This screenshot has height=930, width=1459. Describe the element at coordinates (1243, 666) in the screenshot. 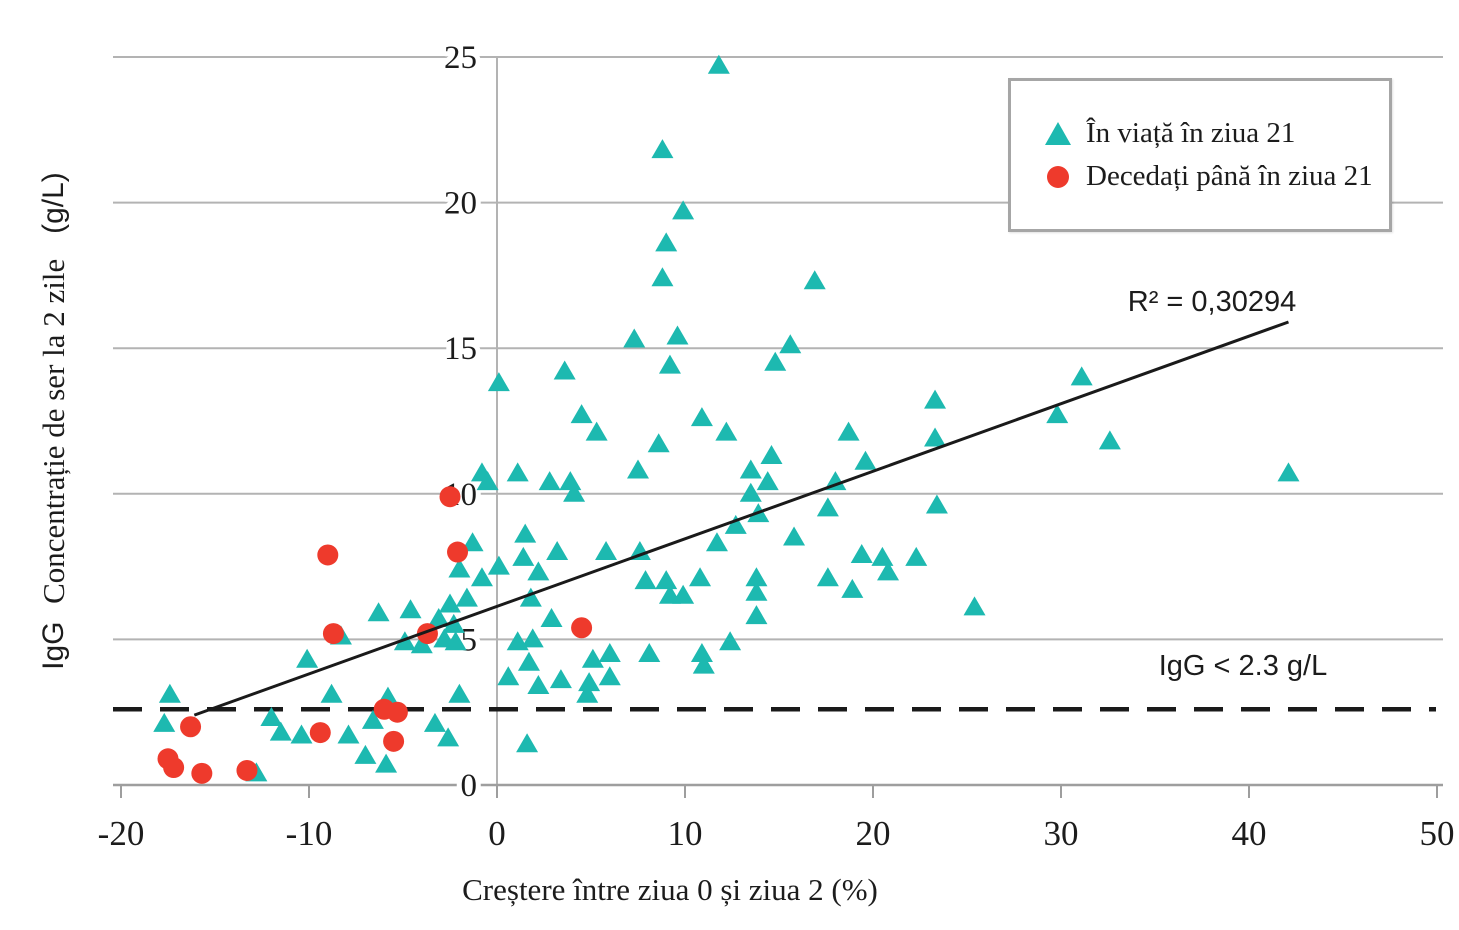

I see `threshold-annotation: IgG < 2.3 g/L` at that location.